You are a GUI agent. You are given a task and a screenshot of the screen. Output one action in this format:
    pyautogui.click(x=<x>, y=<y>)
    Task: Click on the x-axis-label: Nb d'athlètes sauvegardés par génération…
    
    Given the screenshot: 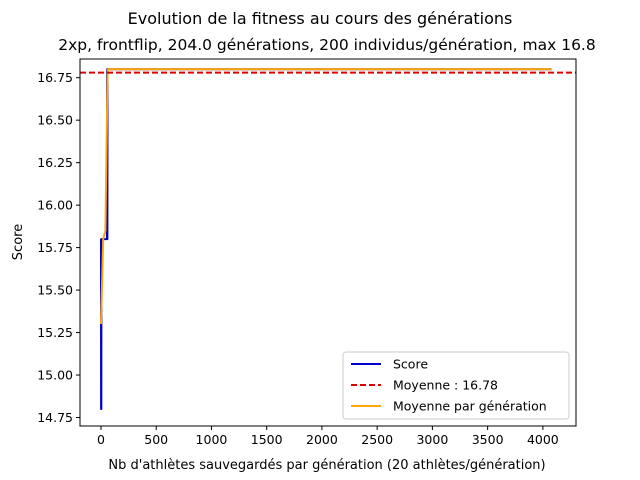 What is the action you would take?
    pyautogui.click(x=326, y=465)
    